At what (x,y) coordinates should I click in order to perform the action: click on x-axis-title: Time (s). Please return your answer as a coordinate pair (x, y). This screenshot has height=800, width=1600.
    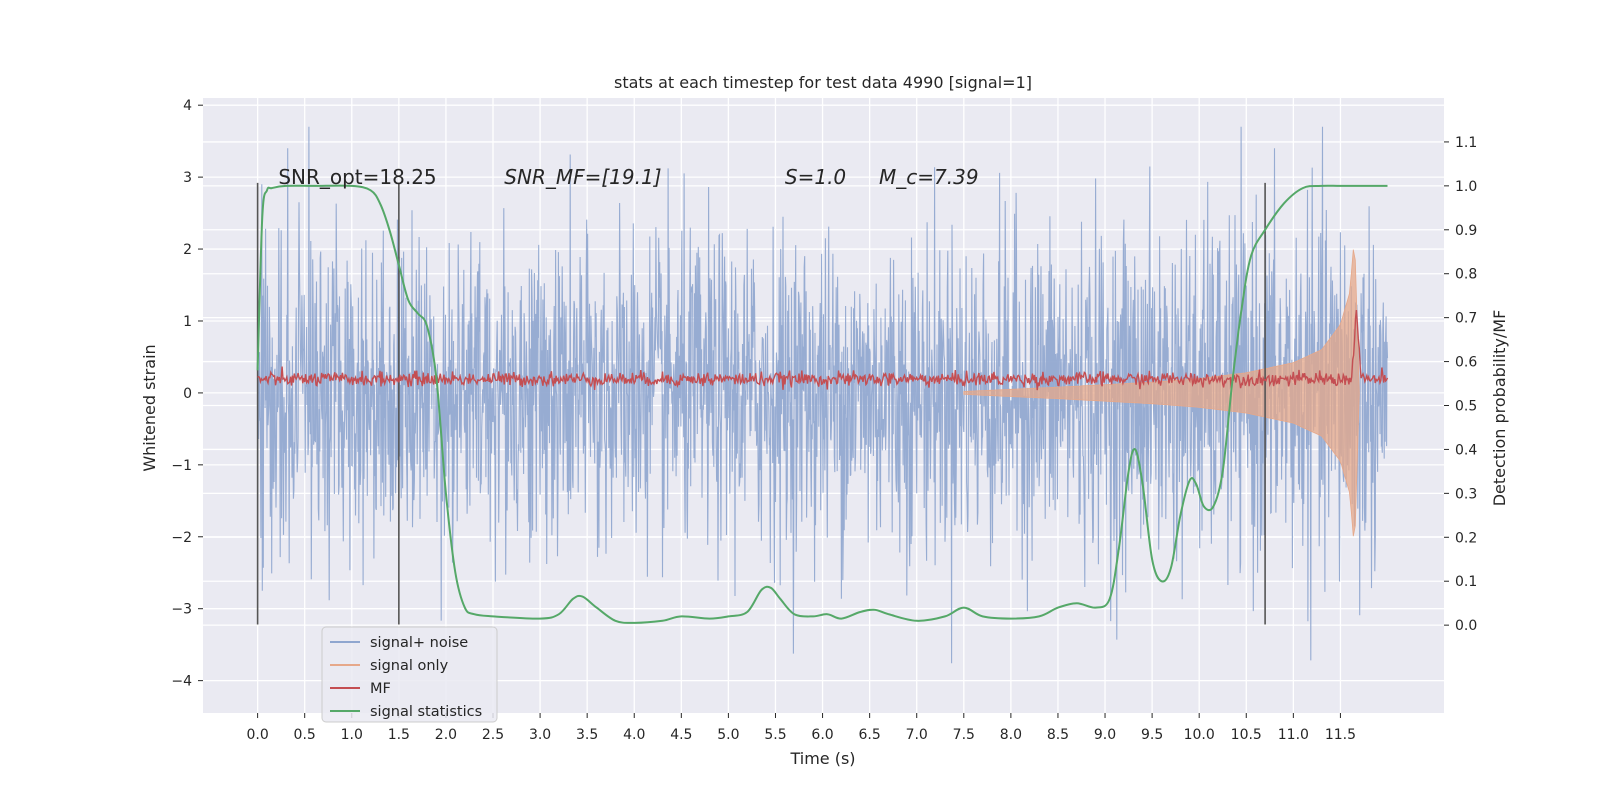
    Looking at the image, I should click on (822, 758).